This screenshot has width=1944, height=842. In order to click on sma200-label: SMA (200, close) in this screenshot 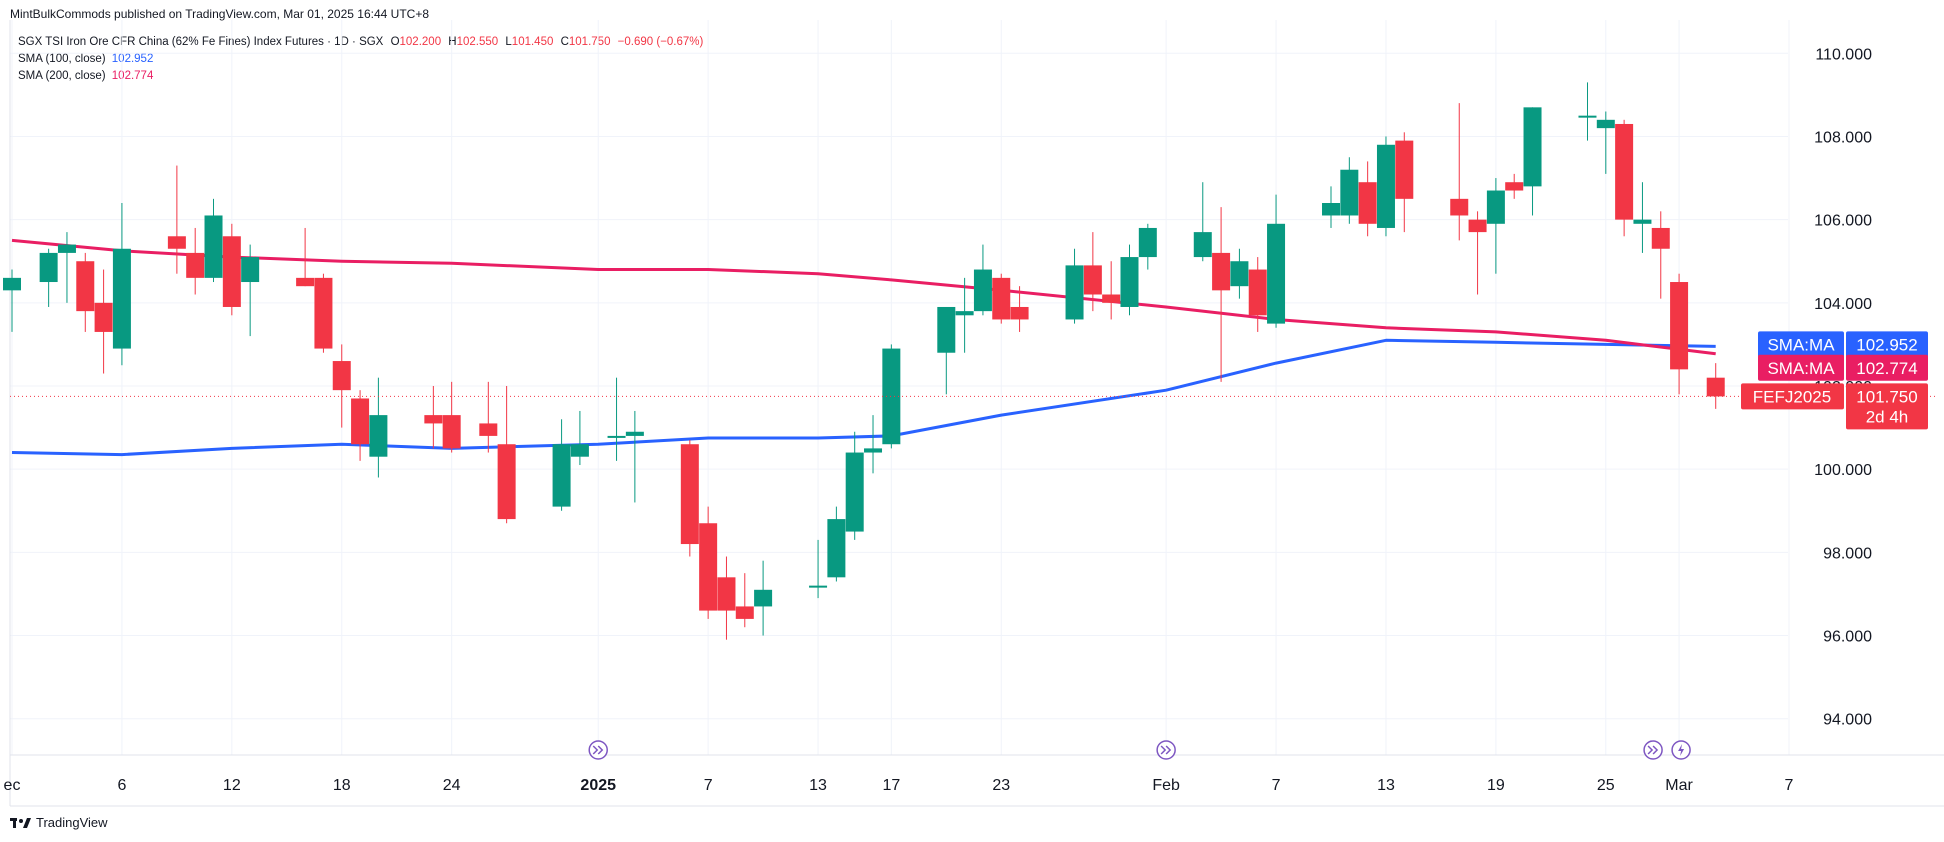, I will do `click(62, 76)`.